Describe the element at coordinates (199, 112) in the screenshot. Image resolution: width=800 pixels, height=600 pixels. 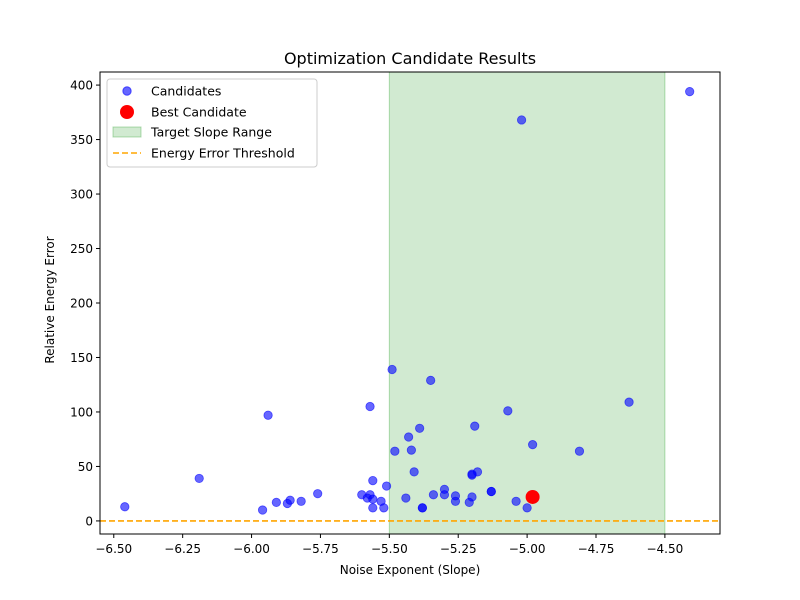
I see `legend-label: Best Candidate` at that location.